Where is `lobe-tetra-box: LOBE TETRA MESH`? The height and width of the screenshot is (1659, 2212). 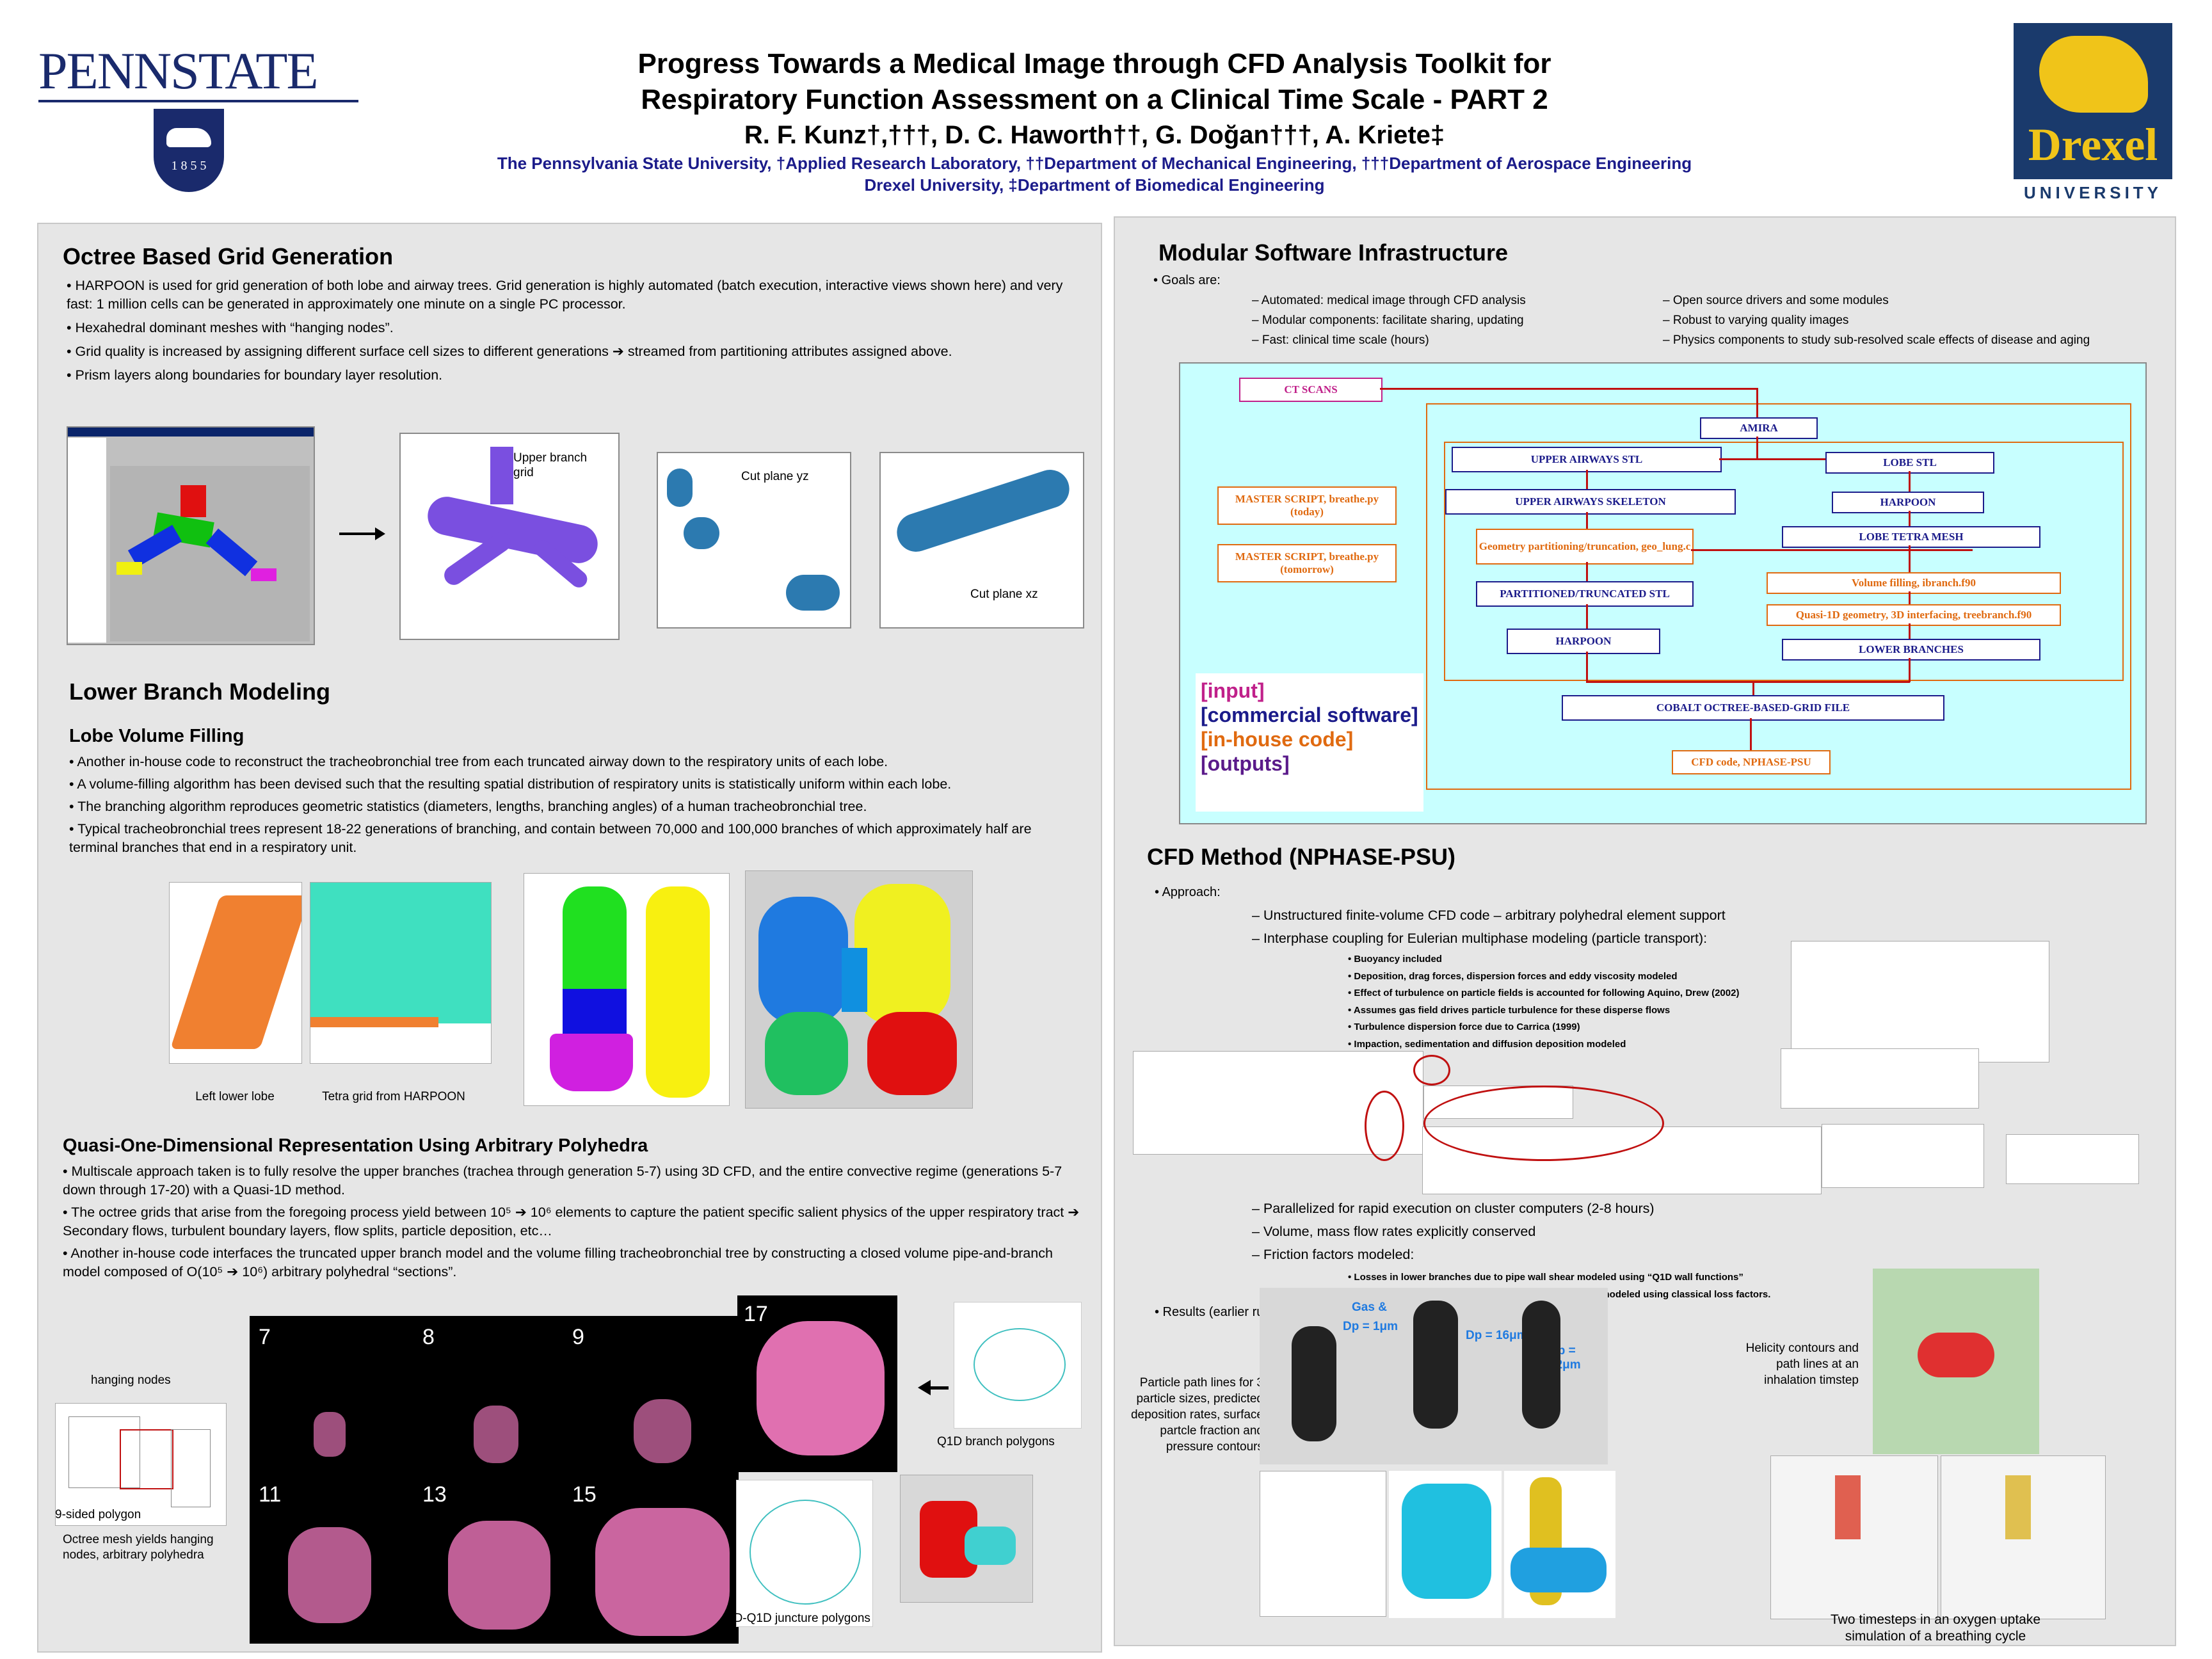
lobe-tetra-box: LOBE TETRA MESH is located at coordinates (1911, 537).